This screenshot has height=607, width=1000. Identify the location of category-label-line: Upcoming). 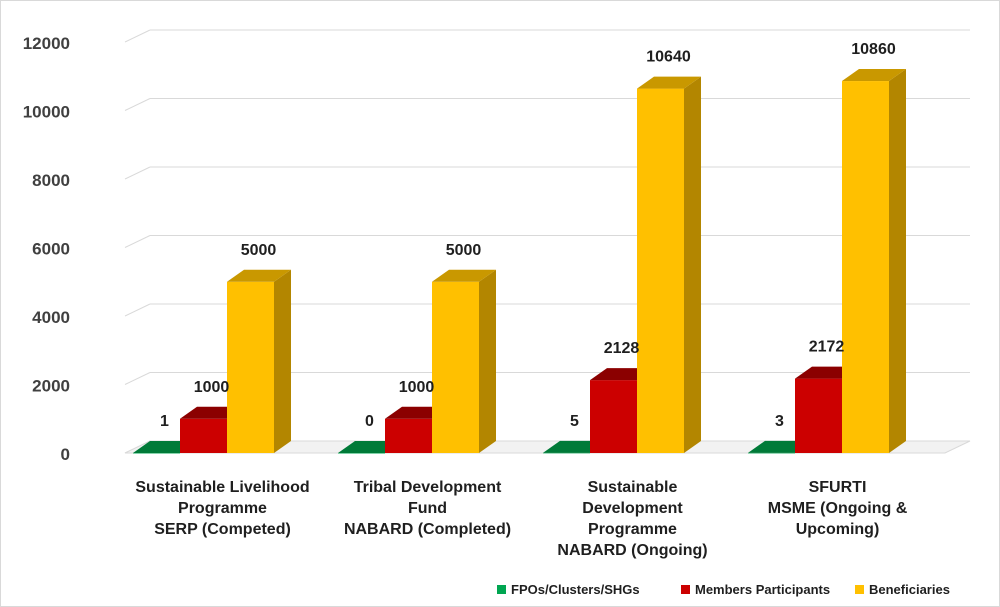
(838, 529).